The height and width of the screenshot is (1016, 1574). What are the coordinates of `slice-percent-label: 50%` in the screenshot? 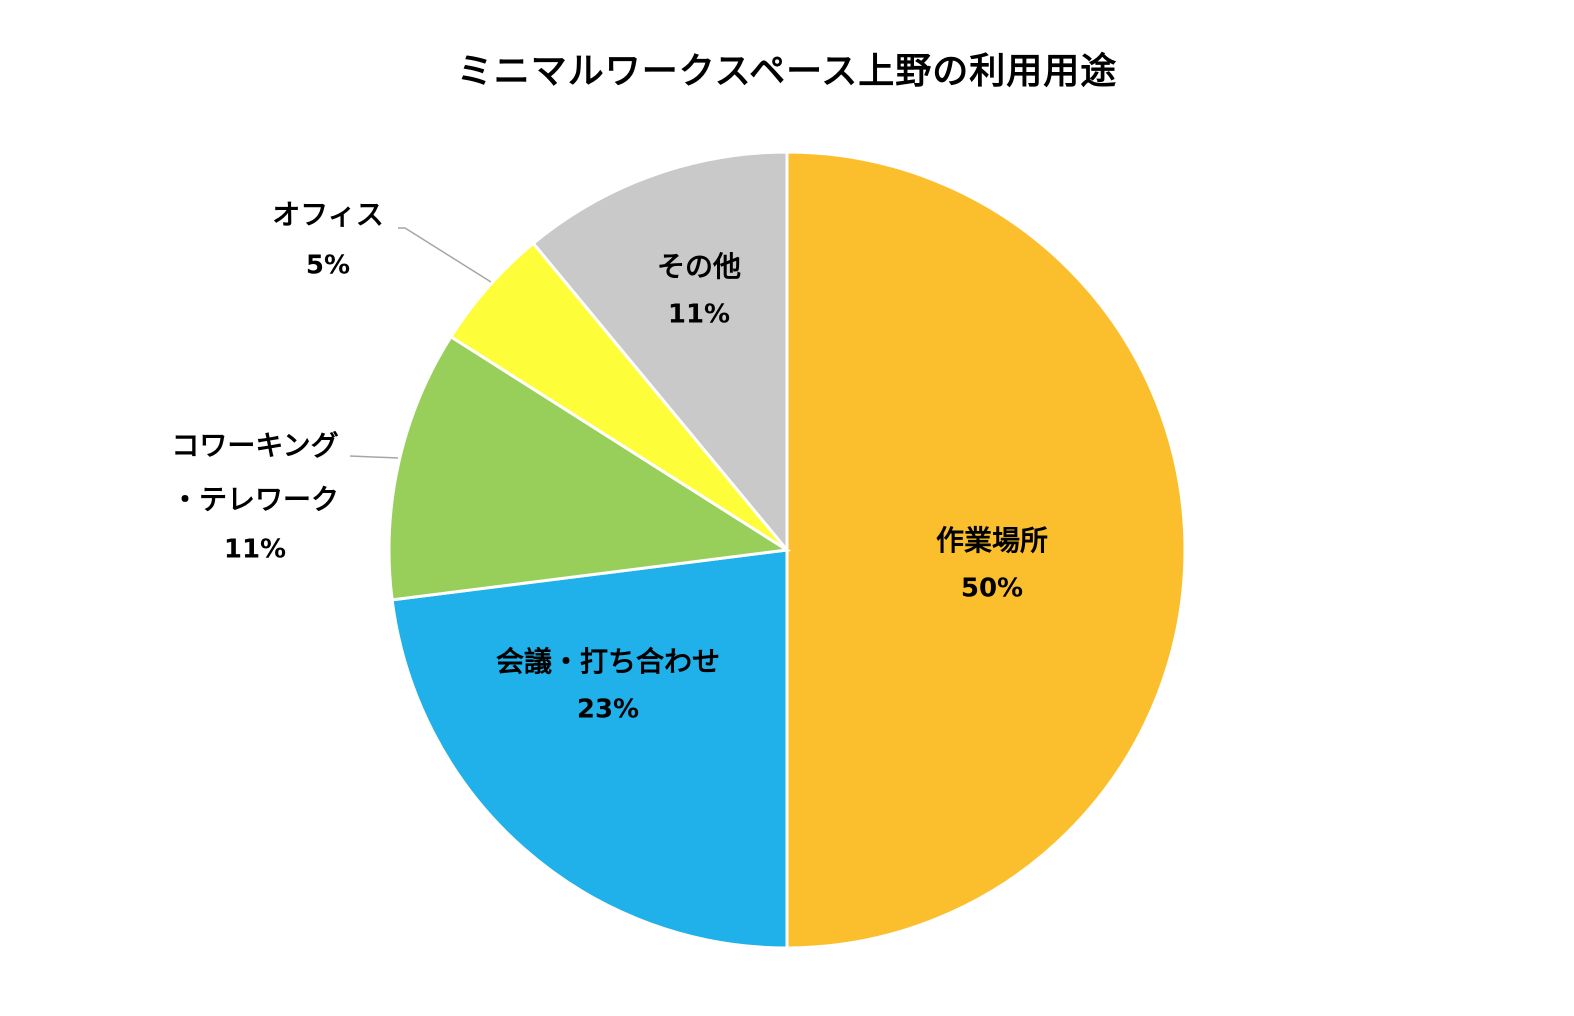 It's located at (992, 589).